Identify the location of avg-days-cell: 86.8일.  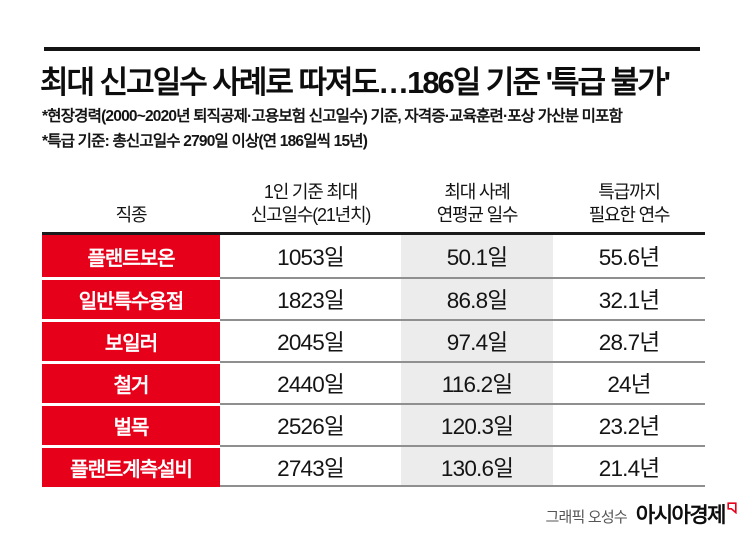
(477, 298).